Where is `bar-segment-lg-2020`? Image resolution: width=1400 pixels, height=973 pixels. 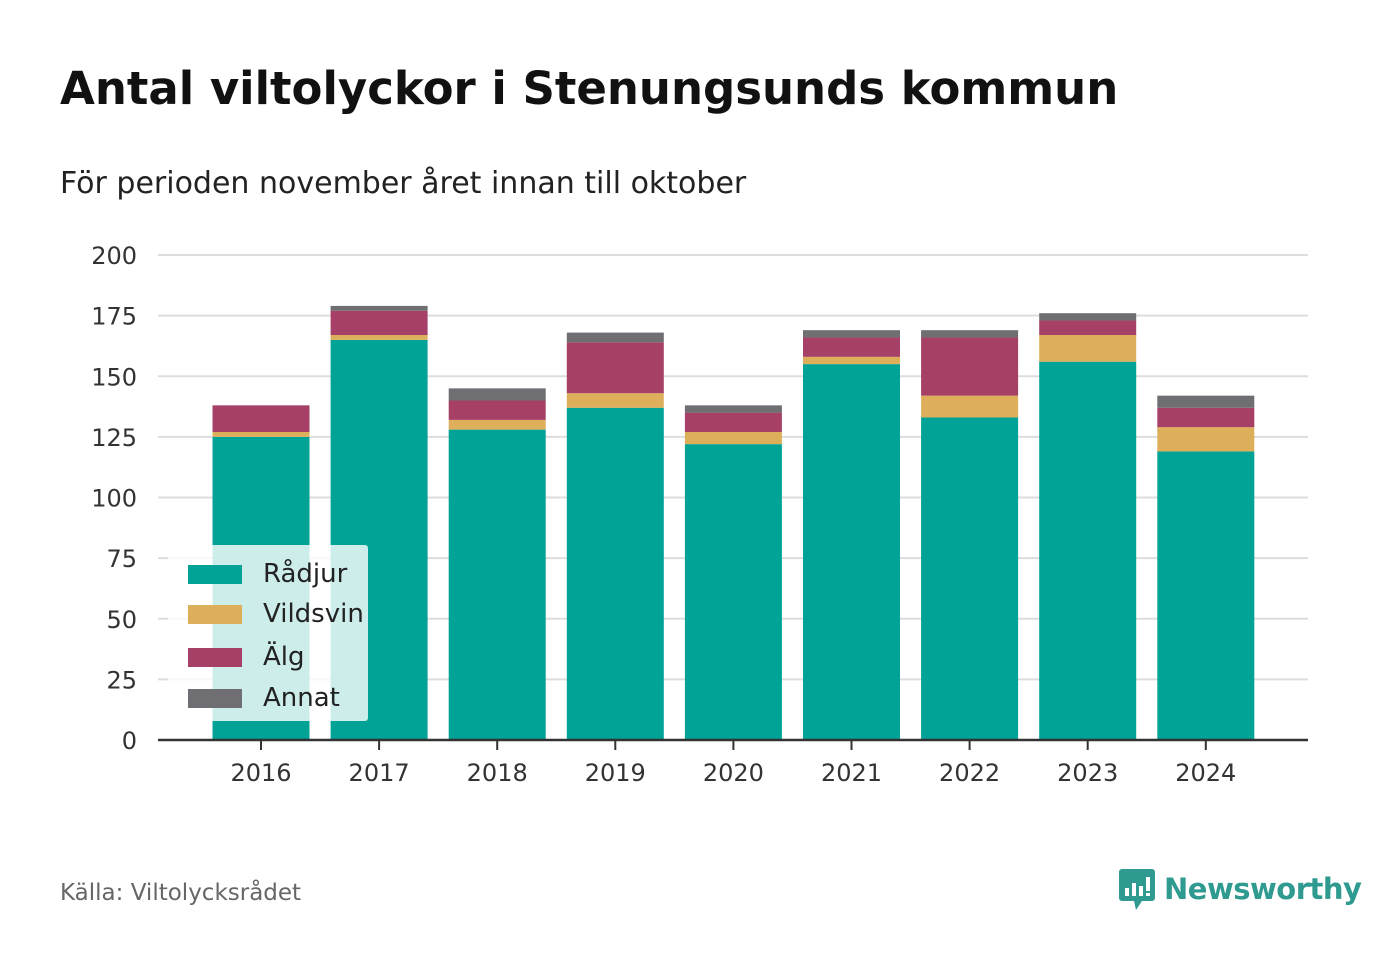 bar-segment-lg-2020 is located at coordinates (733, 422).